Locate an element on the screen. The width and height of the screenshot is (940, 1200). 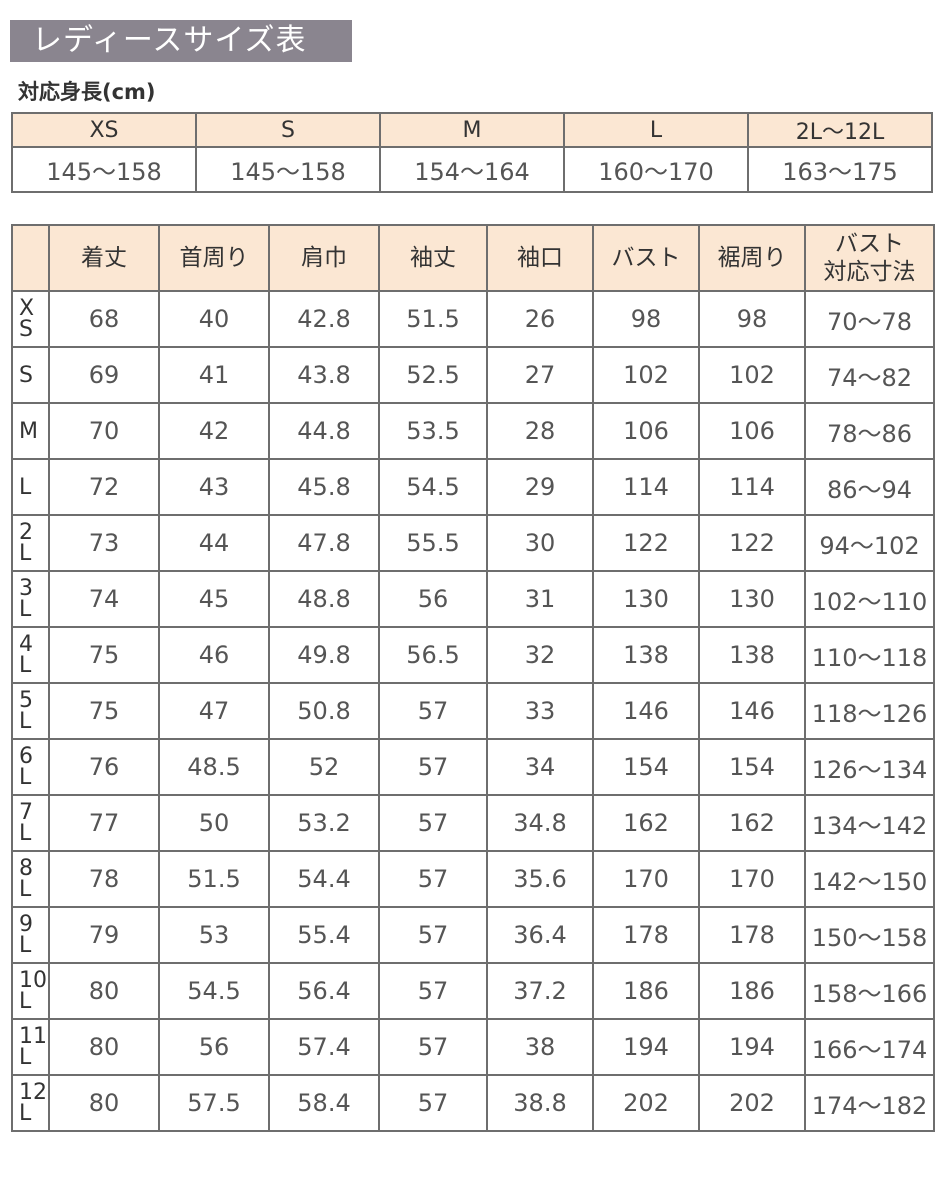
table-row: 2 L 73 44 47.8 55.5 30 122 122 94〜102 is located at coordinates (473, 543).